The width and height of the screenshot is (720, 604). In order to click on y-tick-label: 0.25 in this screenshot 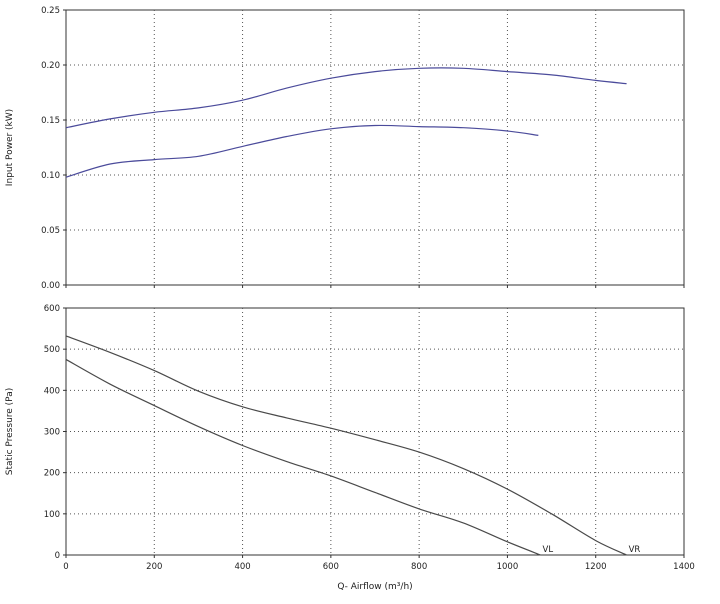, I will do `click(50, 11)`.